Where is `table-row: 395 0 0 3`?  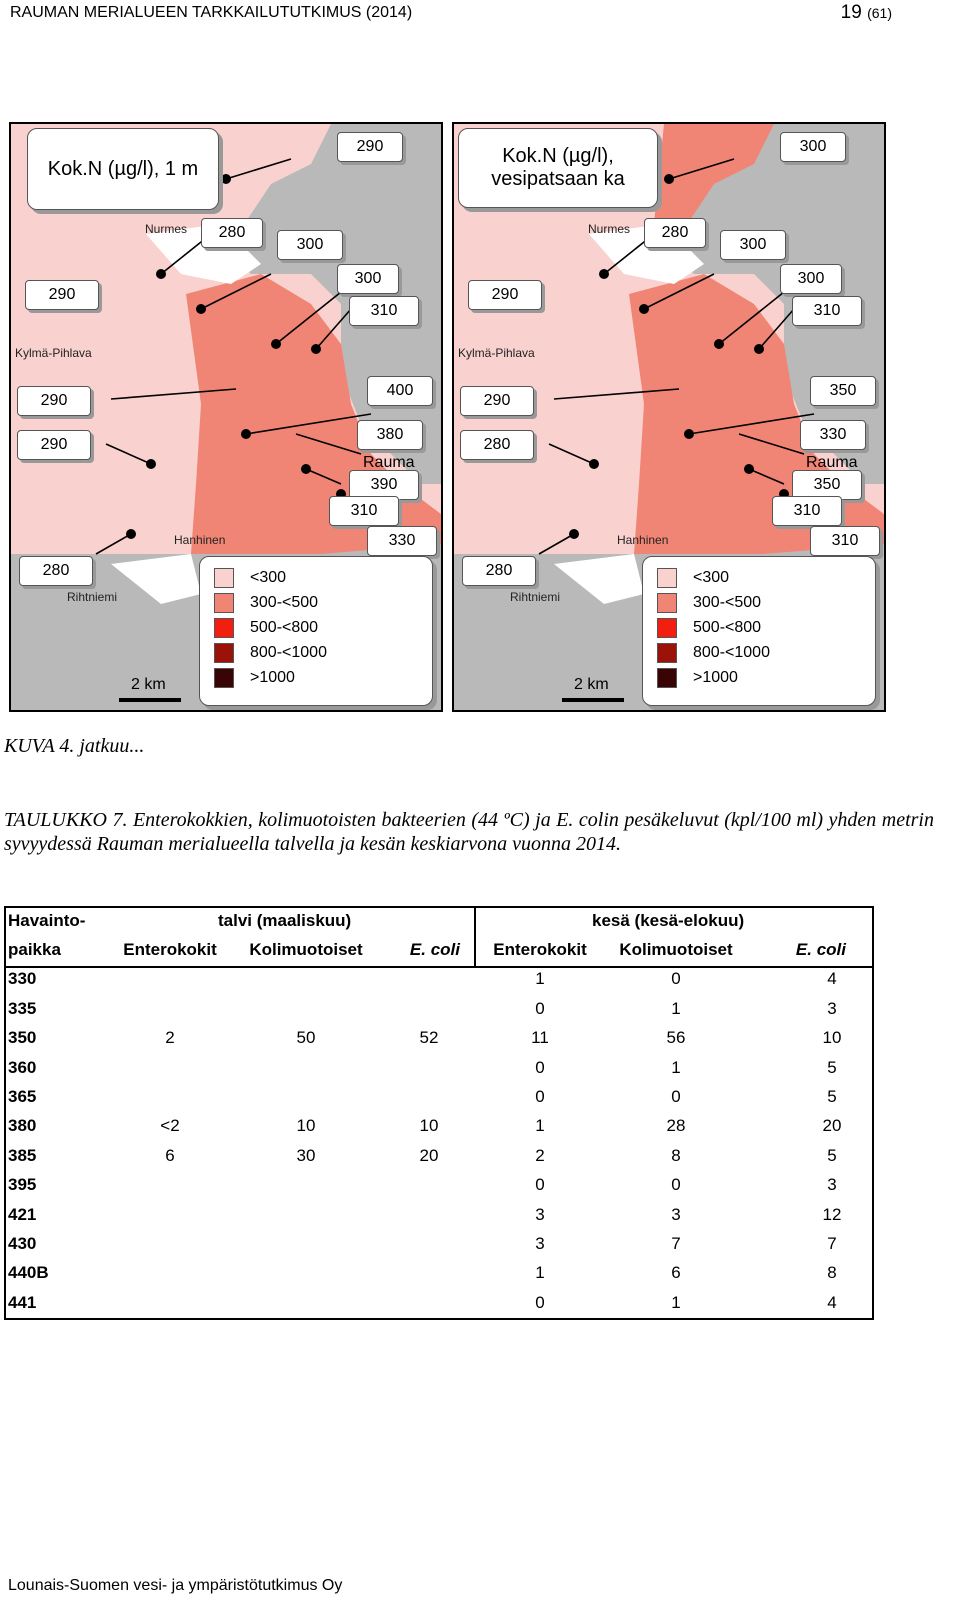
table-row: 395 0 0 3 is located at coordinates (439, 1185).